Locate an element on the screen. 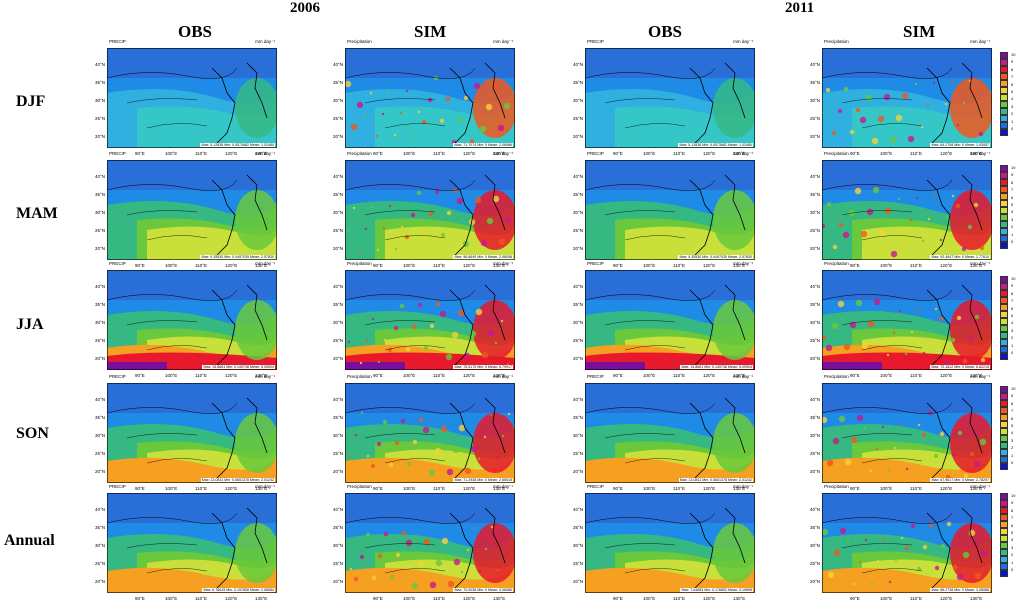 The image size is (1024, 601). colorbar-tick: 6 is located at coordinates (1012, 84).